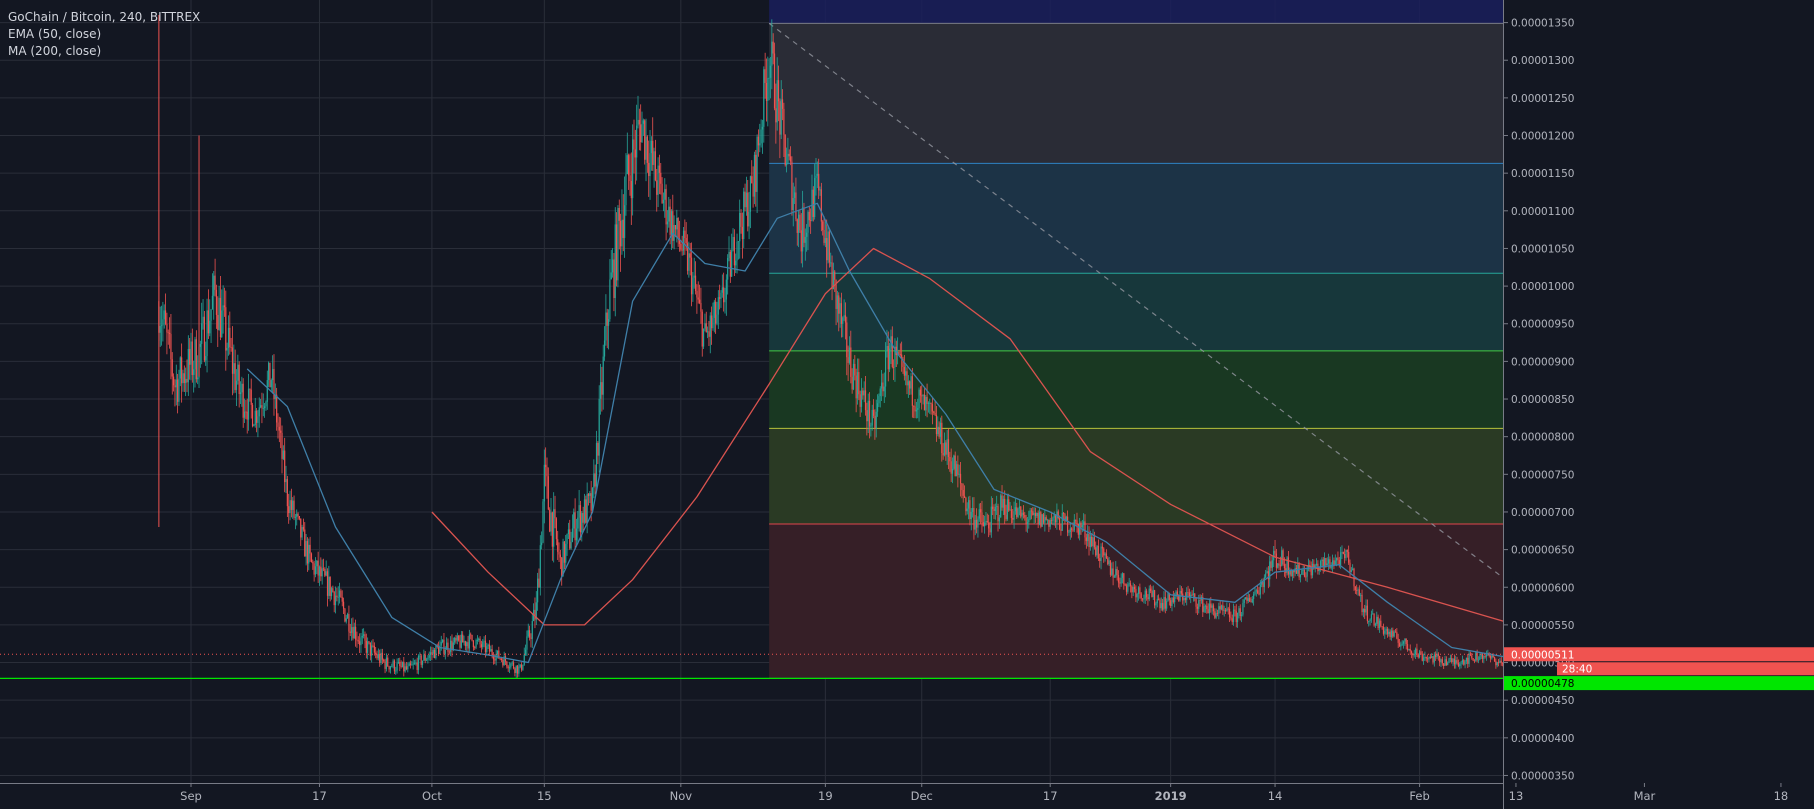 This screenshot has height=809, width=1814. What do you see at coordinates (1171, 796) in the screenshot?
I see `time-tick-label: 2019` at bounding box center [1171, 796].